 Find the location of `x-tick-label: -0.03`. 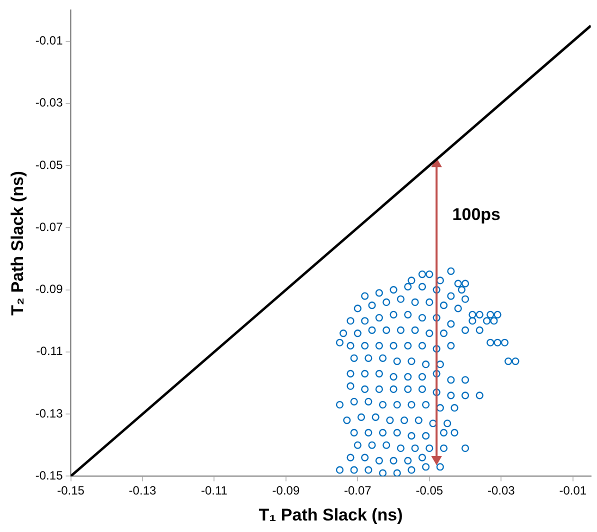

x-tick-label: -0.03 is located at coordinates (501, 491).